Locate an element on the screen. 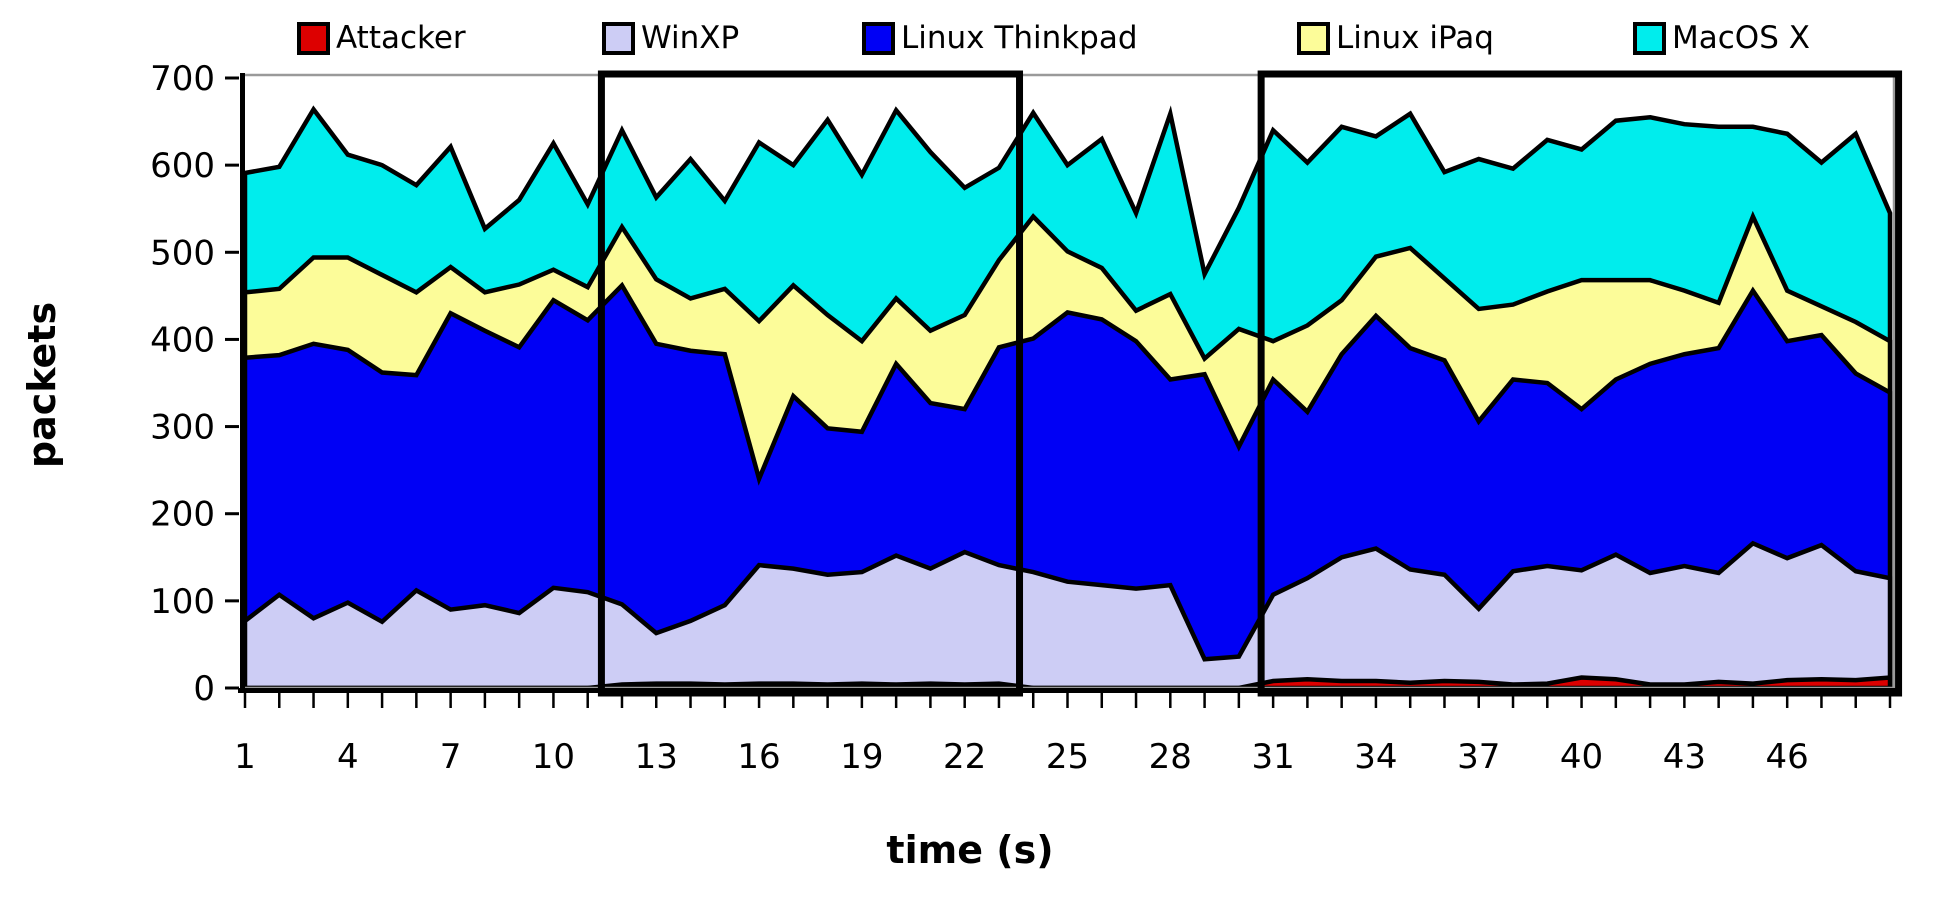 This screenshot has height=900, width=1950. y-tick-label: 200 is located at coordinates (182, 515).